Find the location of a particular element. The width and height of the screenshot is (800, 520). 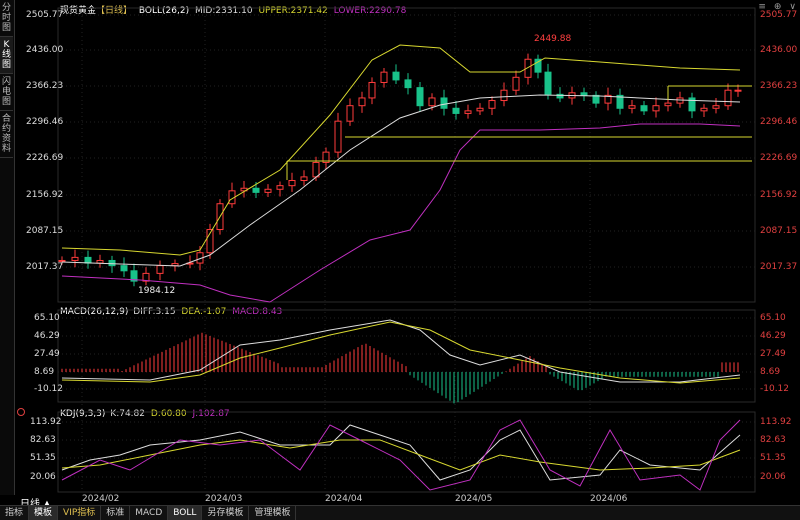

main-ytick-left: 2436.00 is located at coordinates (45, 50).